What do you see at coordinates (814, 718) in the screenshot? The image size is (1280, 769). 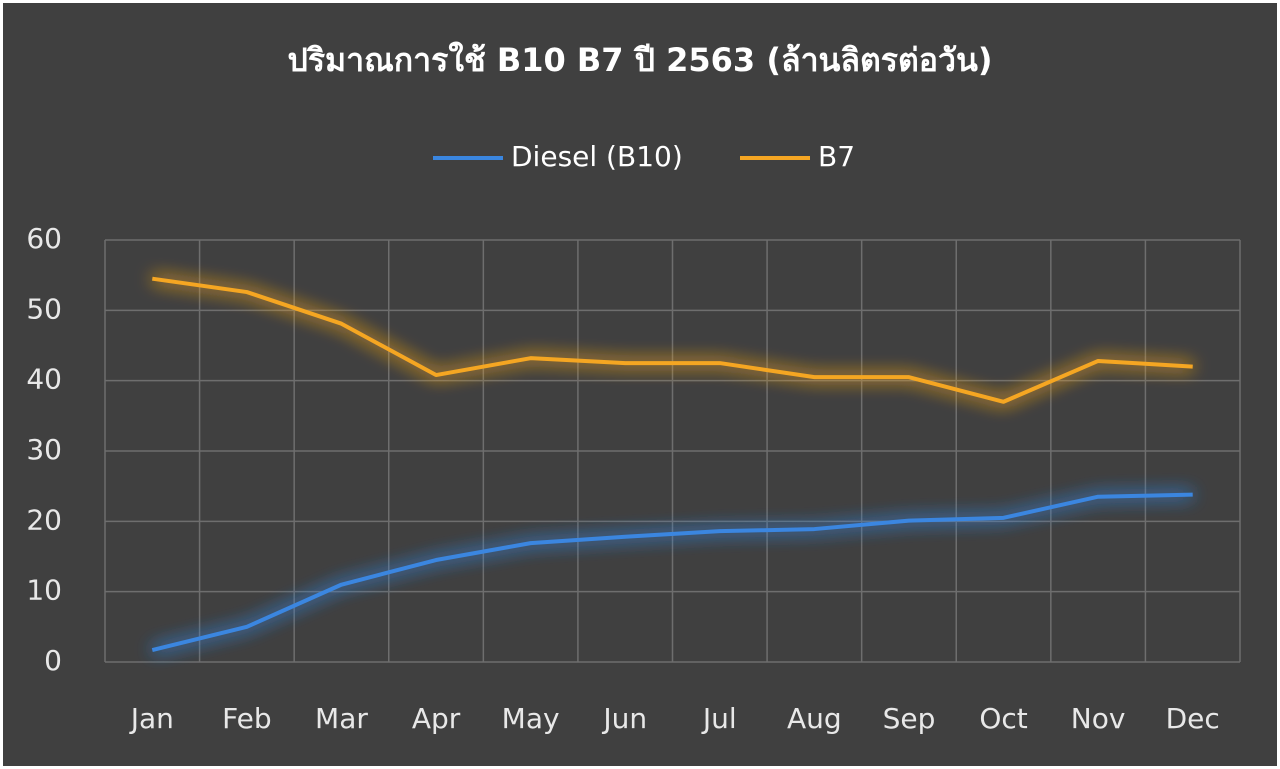 I see `x-tick-label: Aug` at bounding box center [814, 718].